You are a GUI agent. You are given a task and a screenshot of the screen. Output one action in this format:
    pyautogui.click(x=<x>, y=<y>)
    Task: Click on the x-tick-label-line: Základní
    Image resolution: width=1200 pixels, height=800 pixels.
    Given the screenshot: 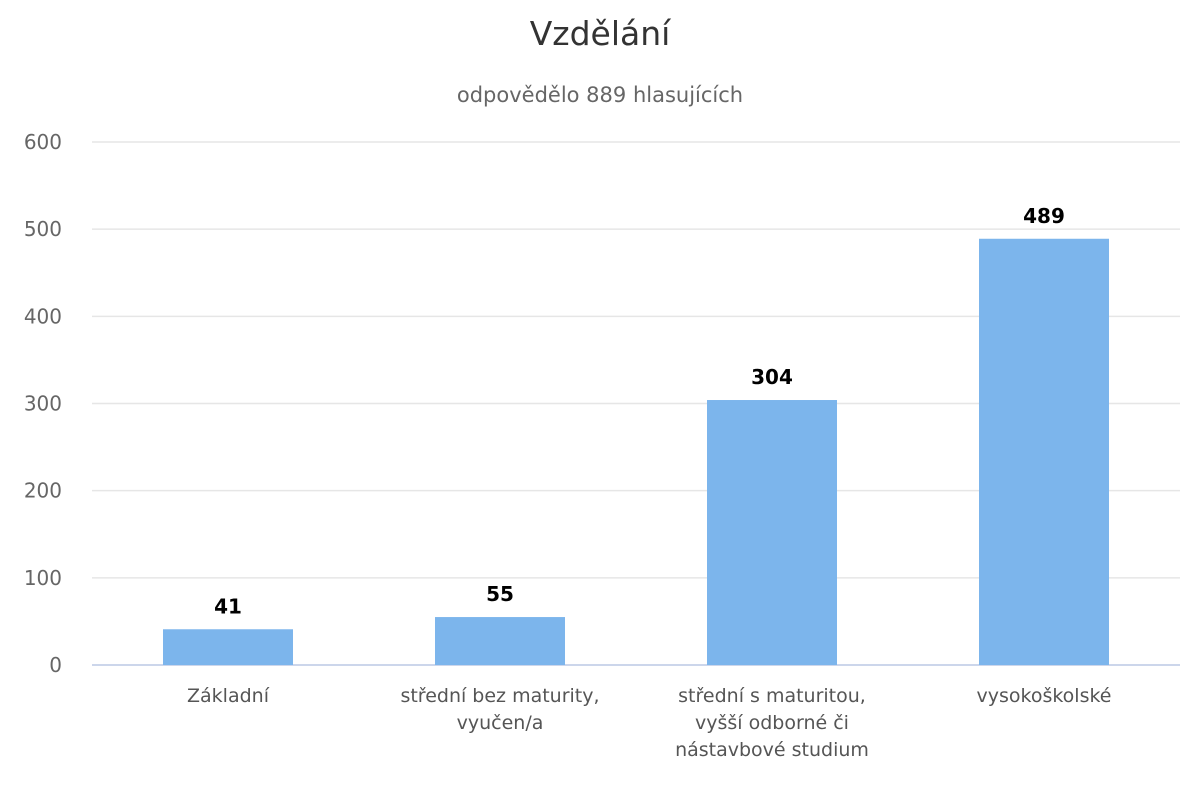 What is the action you would take?
    pyautogui.click(x=228, y=696)
    